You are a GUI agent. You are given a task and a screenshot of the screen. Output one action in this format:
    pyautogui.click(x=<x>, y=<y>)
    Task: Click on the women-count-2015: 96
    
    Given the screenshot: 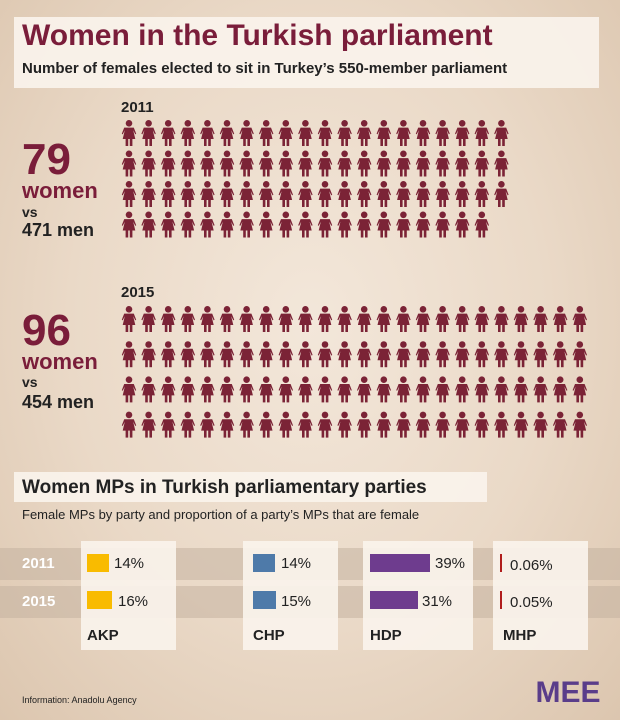 What is the action you would take?
    pyautogui.click(x=46, y=330)
    